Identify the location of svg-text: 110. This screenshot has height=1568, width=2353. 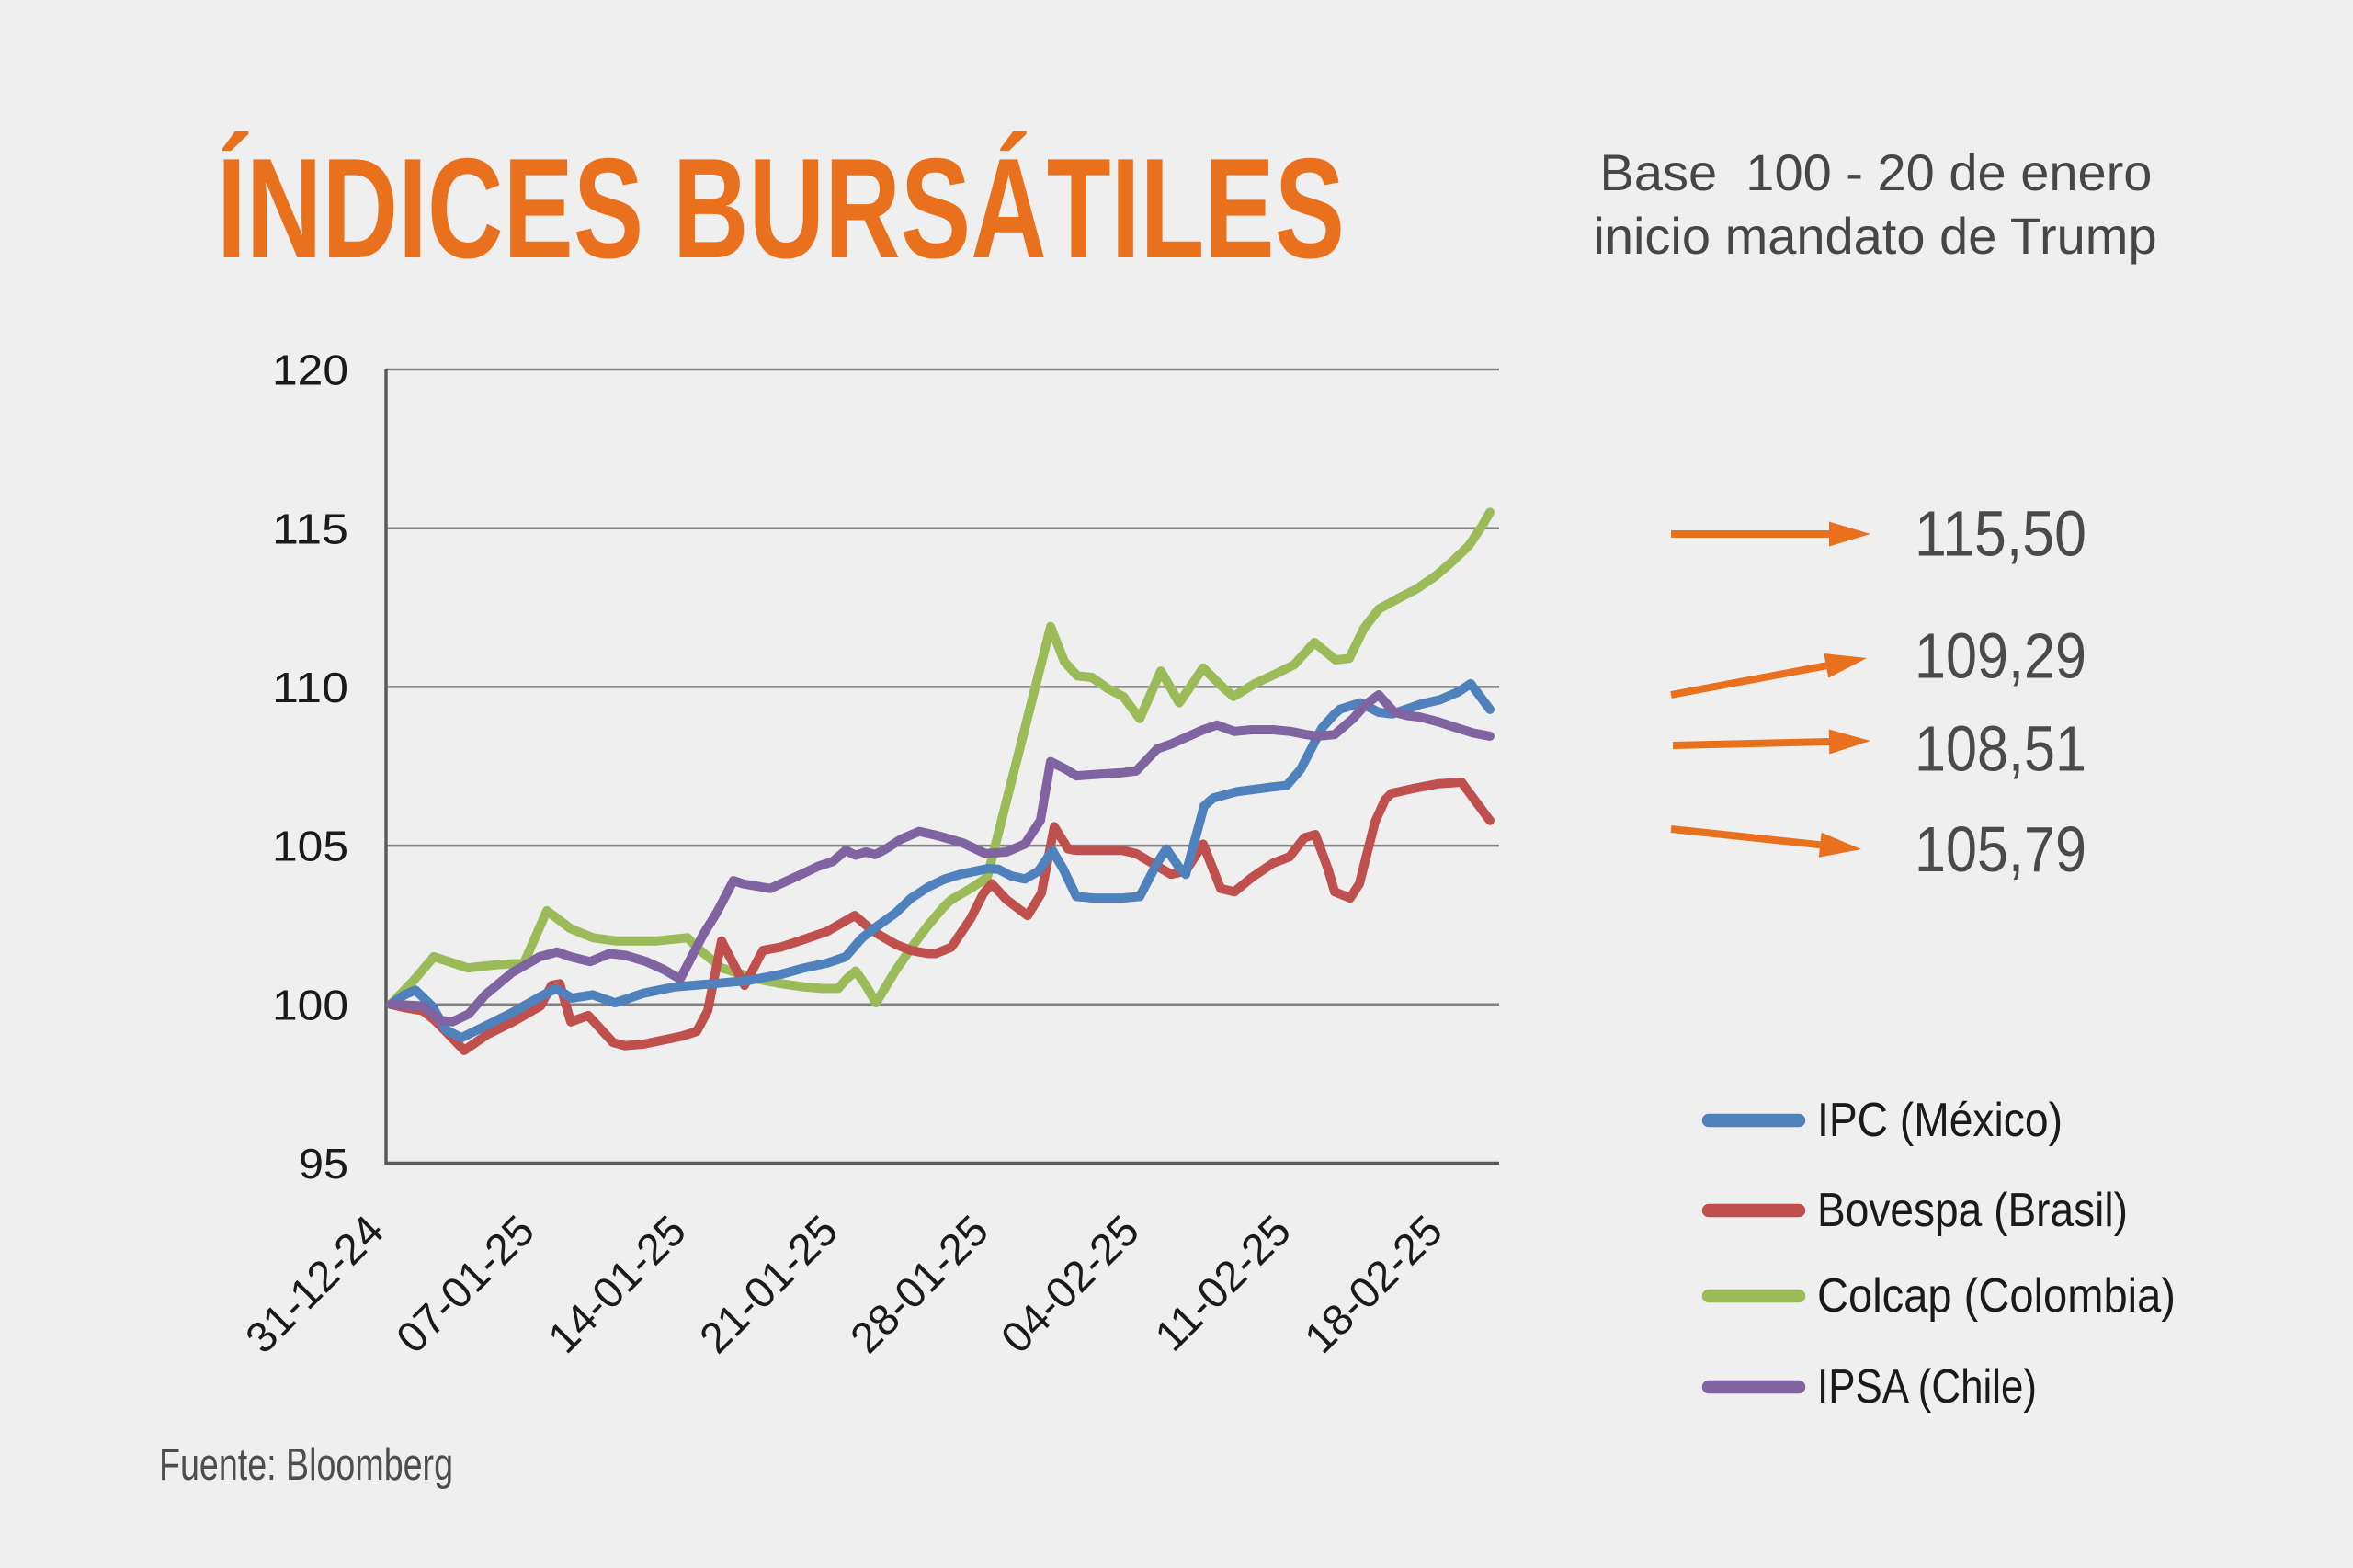
(310, 687).